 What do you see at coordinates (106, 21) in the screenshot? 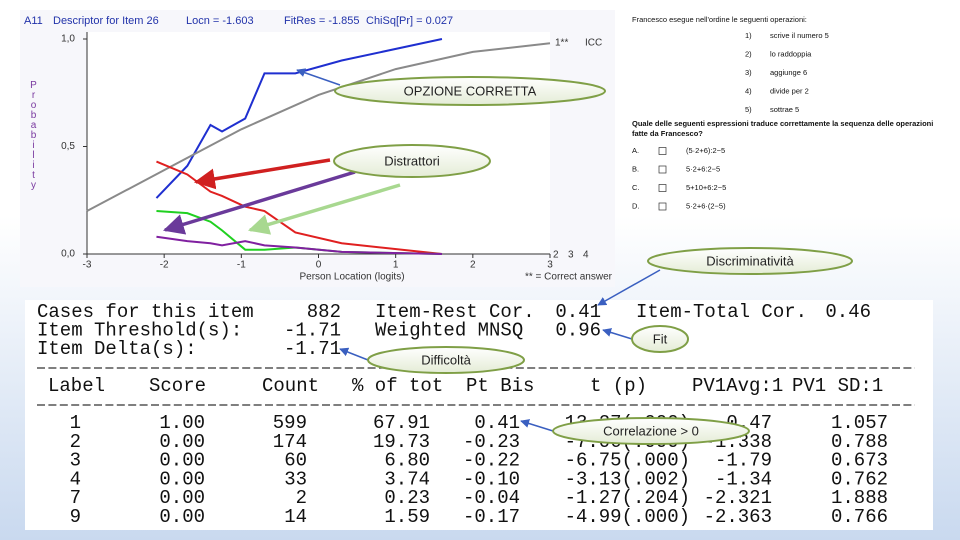
I see `chart-header: Descriptor for Item 26` at bounding box center [106, 21].